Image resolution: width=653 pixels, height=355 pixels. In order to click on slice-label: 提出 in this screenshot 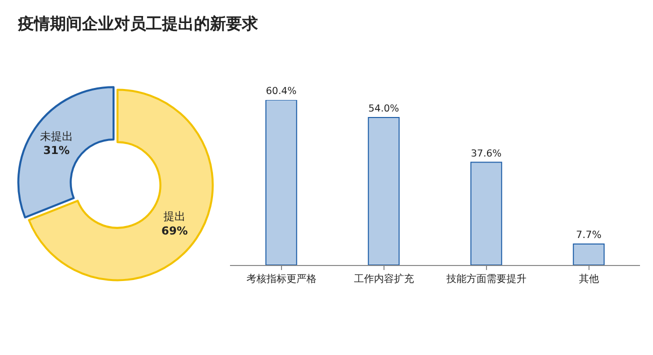, I will do `click(175, 217)`.